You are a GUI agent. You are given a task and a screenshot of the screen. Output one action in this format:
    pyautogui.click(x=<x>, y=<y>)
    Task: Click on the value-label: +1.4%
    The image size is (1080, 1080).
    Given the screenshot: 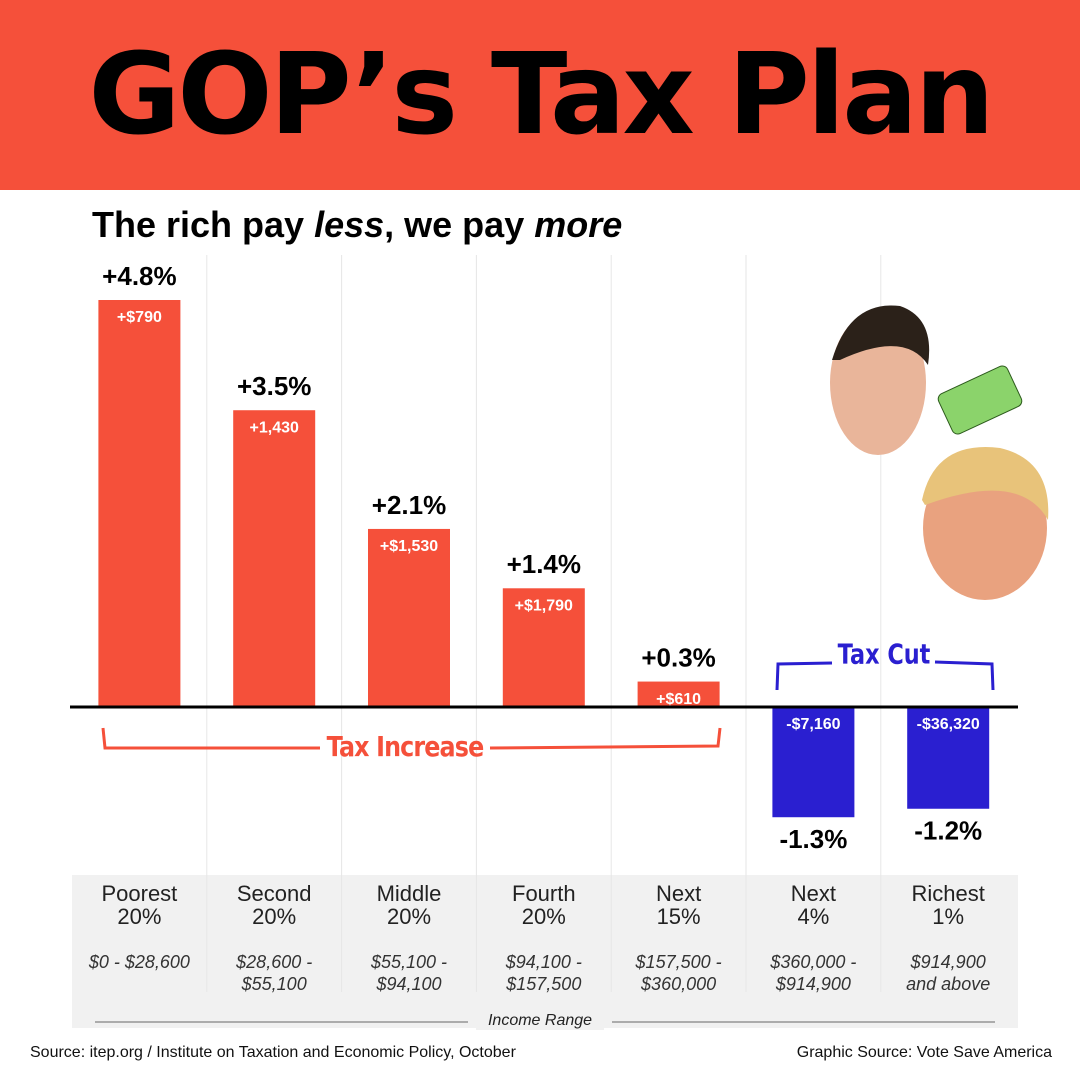 What is the action you would take?
    pyautogui.click(x=544, y=564)
    